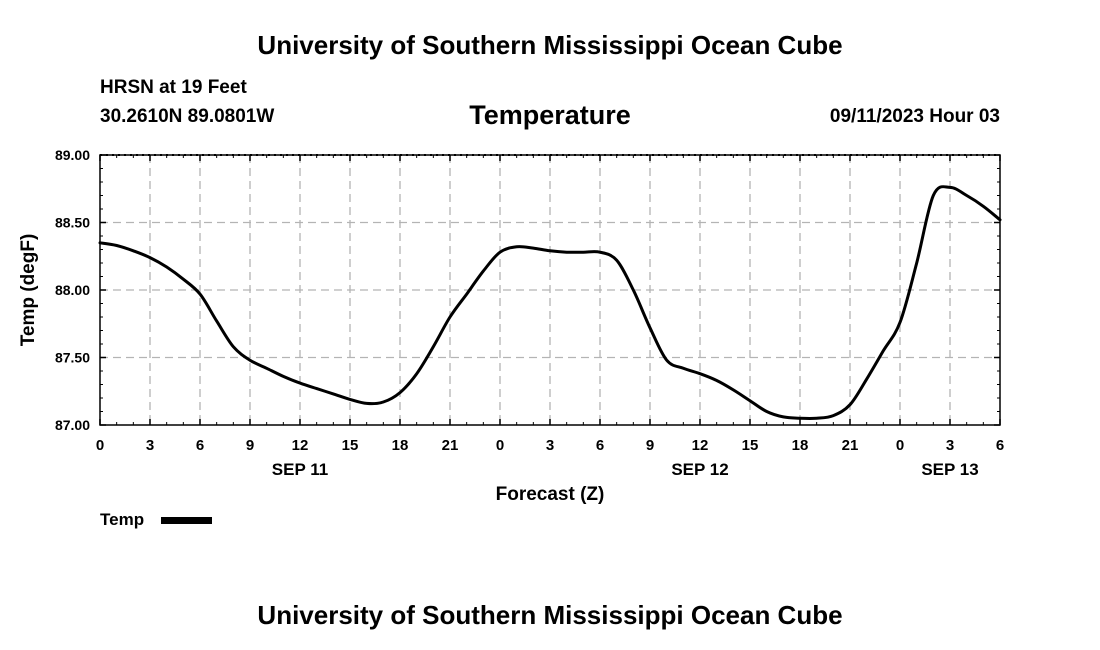  What do you see at coordinates (72, 290) in the screenshot?
I see `y-tick-label: 88.00` at bounding box center [72, 290].